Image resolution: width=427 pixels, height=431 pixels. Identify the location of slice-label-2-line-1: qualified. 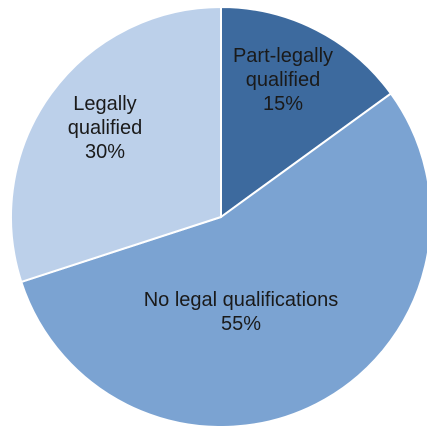
(105, 128).